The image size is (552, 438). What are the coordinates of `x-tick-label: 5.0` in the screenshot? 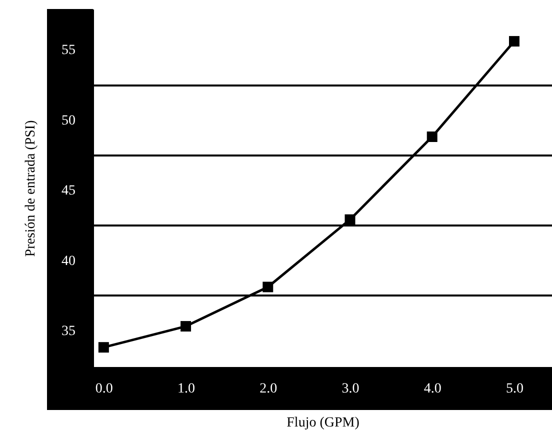 It's located at (515, 389).